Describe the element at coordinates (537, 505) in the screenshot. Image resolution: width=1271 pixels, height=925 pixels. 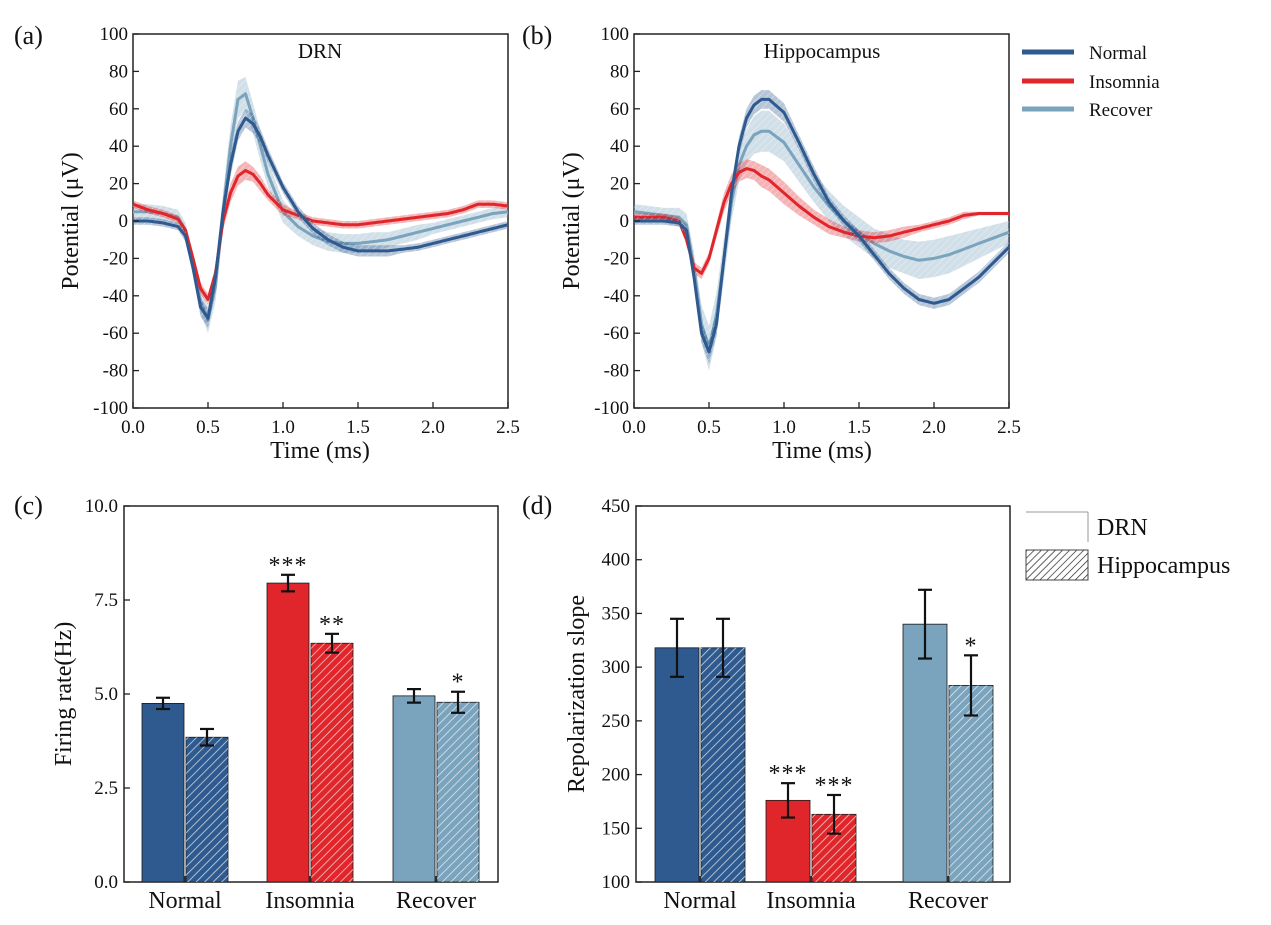
I see `panel-label: (d)` at that location.